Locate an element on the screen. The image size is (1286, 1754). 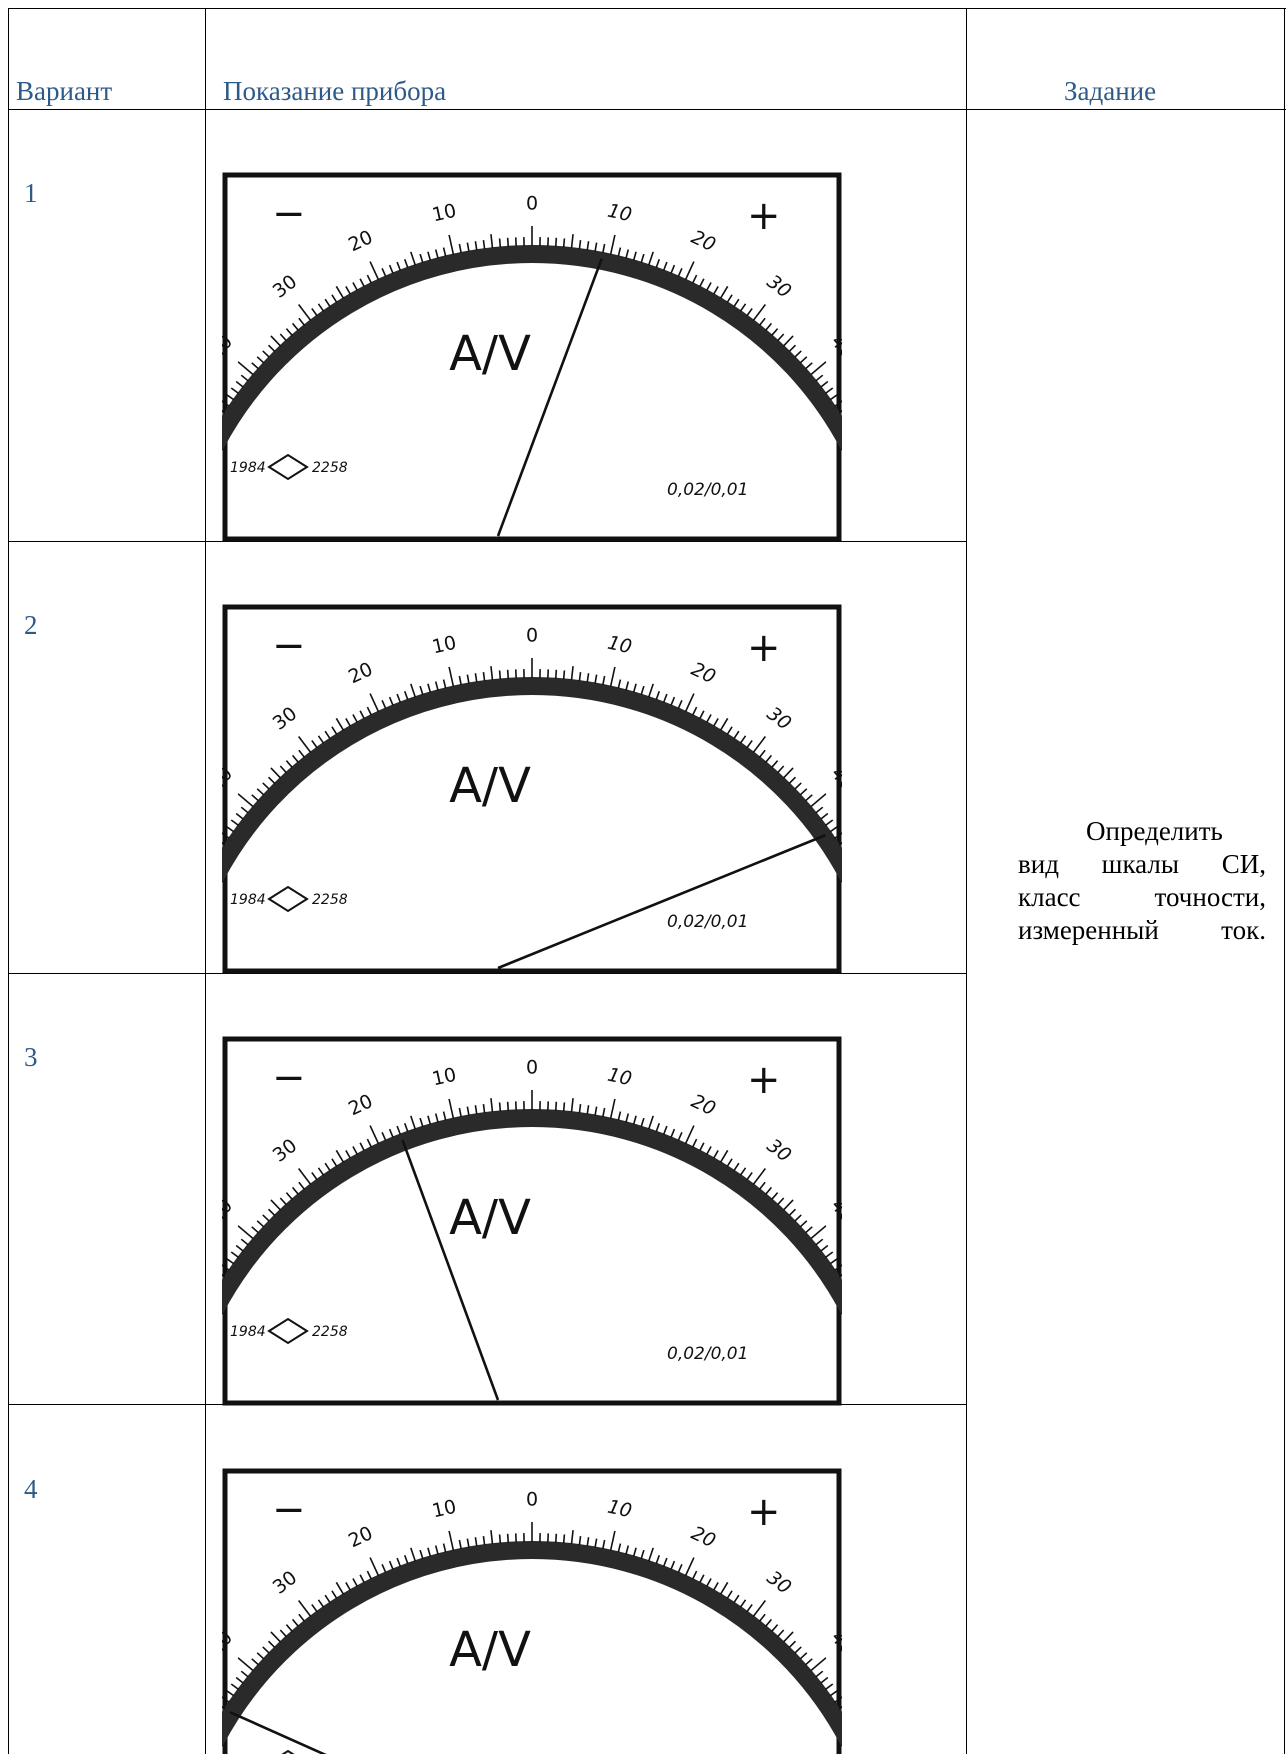
scale-label: 40 is located at coordinates (834, 347).